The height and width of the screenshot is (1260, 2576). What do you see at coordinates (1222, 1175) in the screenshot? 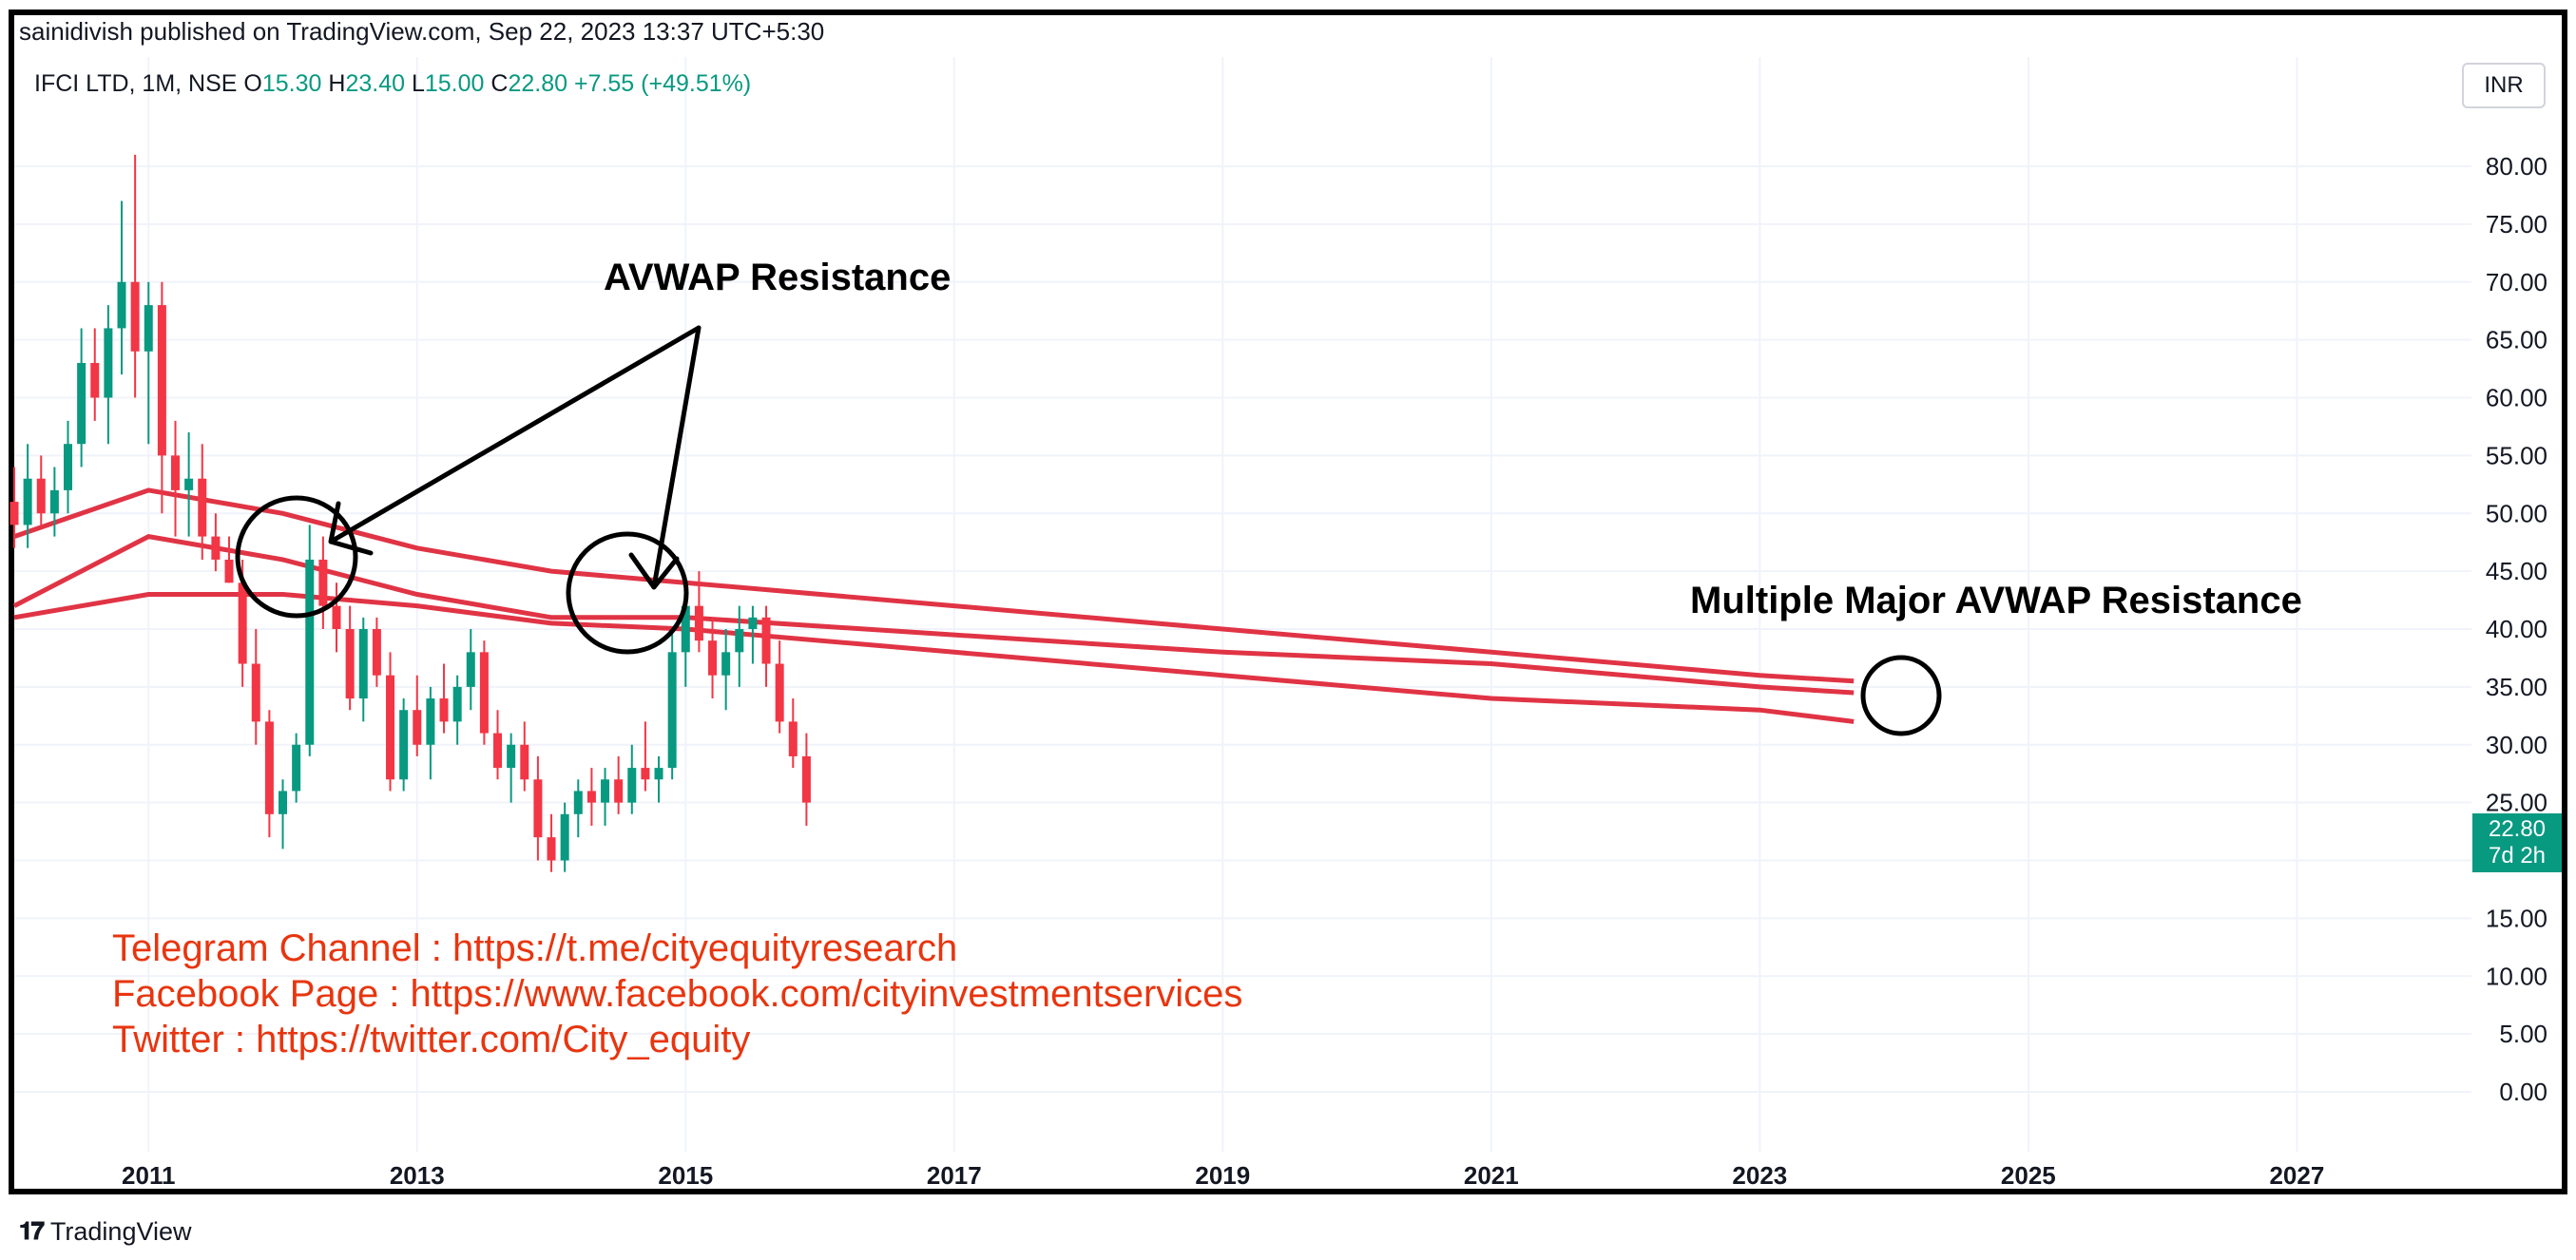
I see `x-tick-label: 2019` at bounding box center [1222, 1175].